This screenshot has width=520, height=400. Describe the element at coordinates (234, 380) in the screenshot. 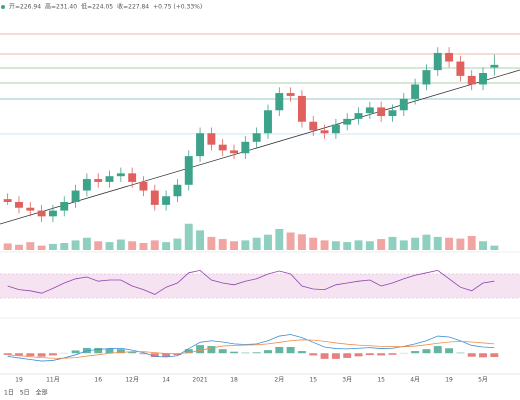

I see `x-tick-label: 18` at that location.